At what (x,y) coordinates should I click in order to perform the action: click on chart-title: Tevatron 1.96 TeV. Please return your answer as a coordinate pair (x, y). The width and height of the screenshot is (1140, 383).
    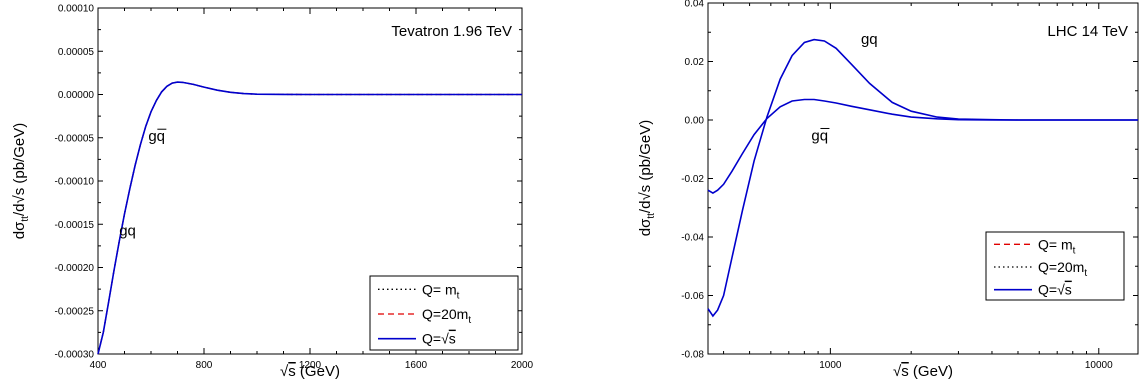
    Looking at the image, I should click on (451, 31).